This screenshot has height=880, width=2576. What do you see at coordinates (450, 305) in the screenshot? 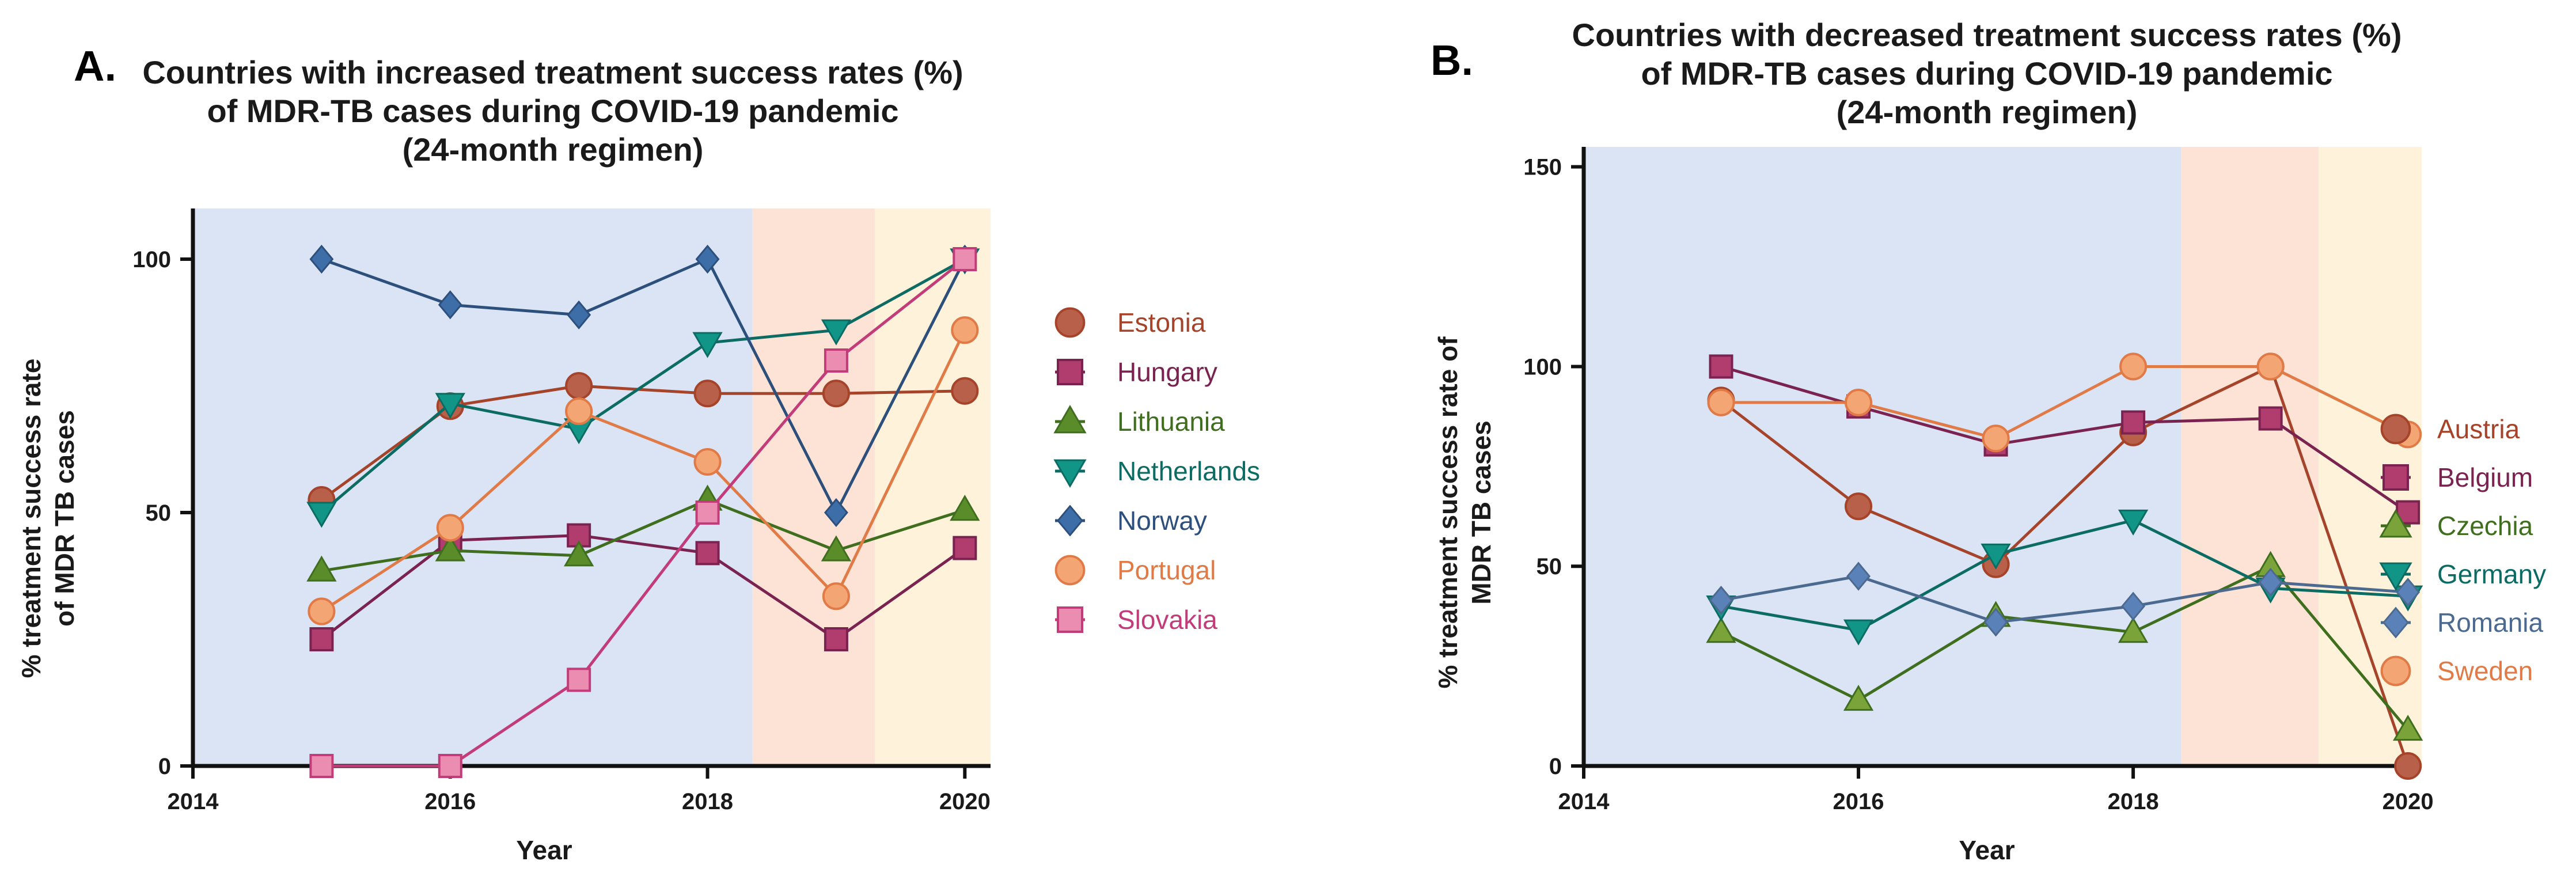
I see `panel-a-point-norway-2016` at bounding box center [450, 305].